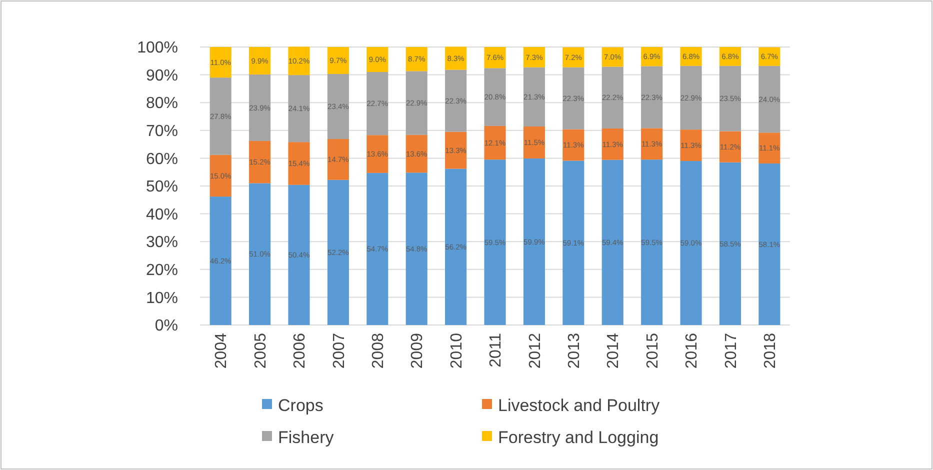  What do you see at coordinates (457, 350) in the screenshot?
I see `x-tick-label: 2010` at bounding box center [457, 350].